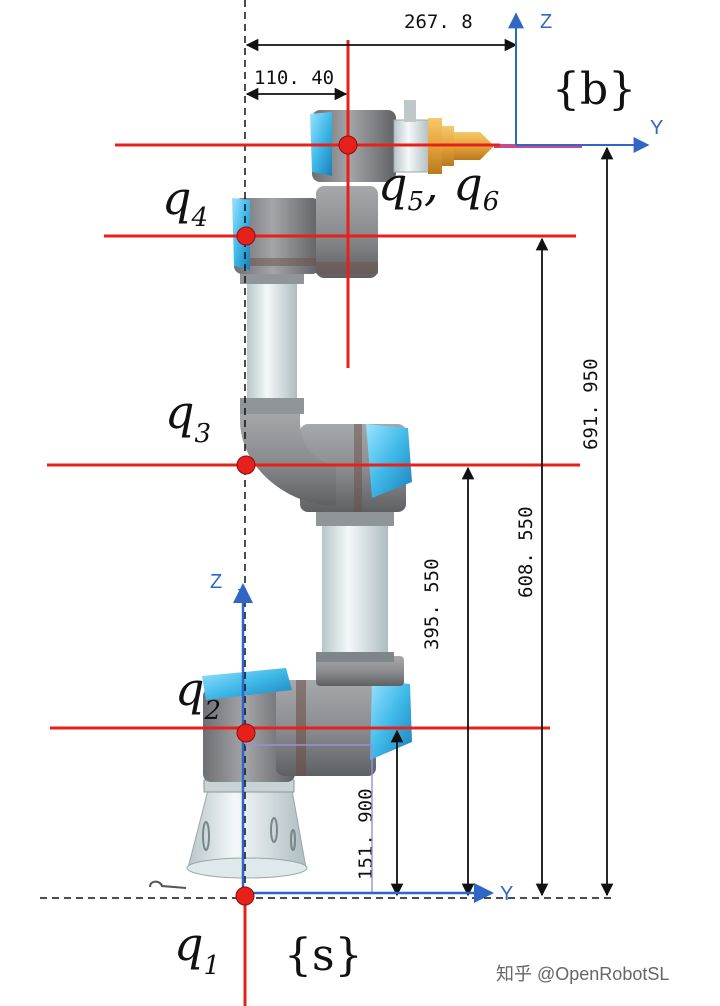 This screenshot has height=1006, width=720. I want to click on dim-label-608: 608. 550, so click(526, 552).